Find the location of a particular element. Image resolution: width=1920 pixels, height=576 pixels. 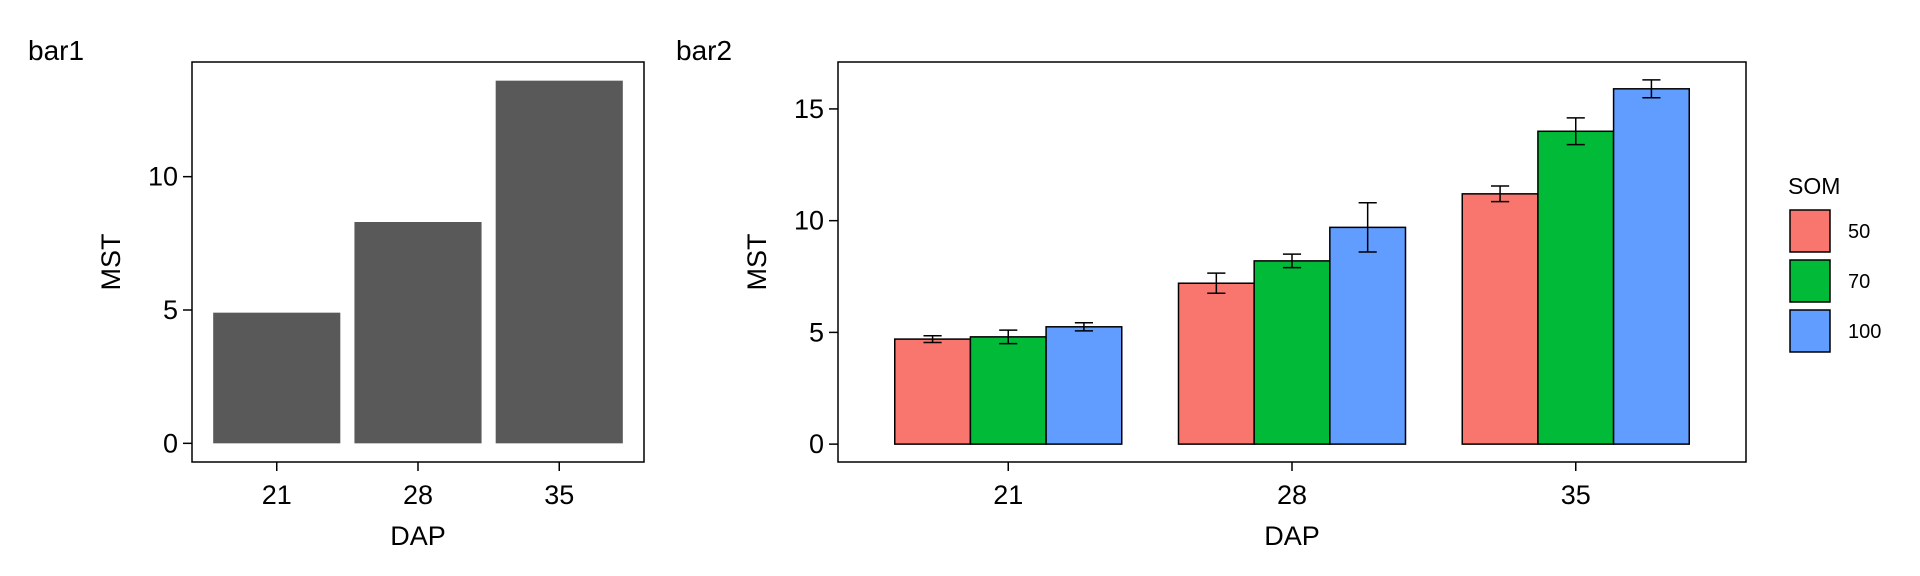

bar1-x-tick-label-0: 21 is located at coordinates (277, 495).